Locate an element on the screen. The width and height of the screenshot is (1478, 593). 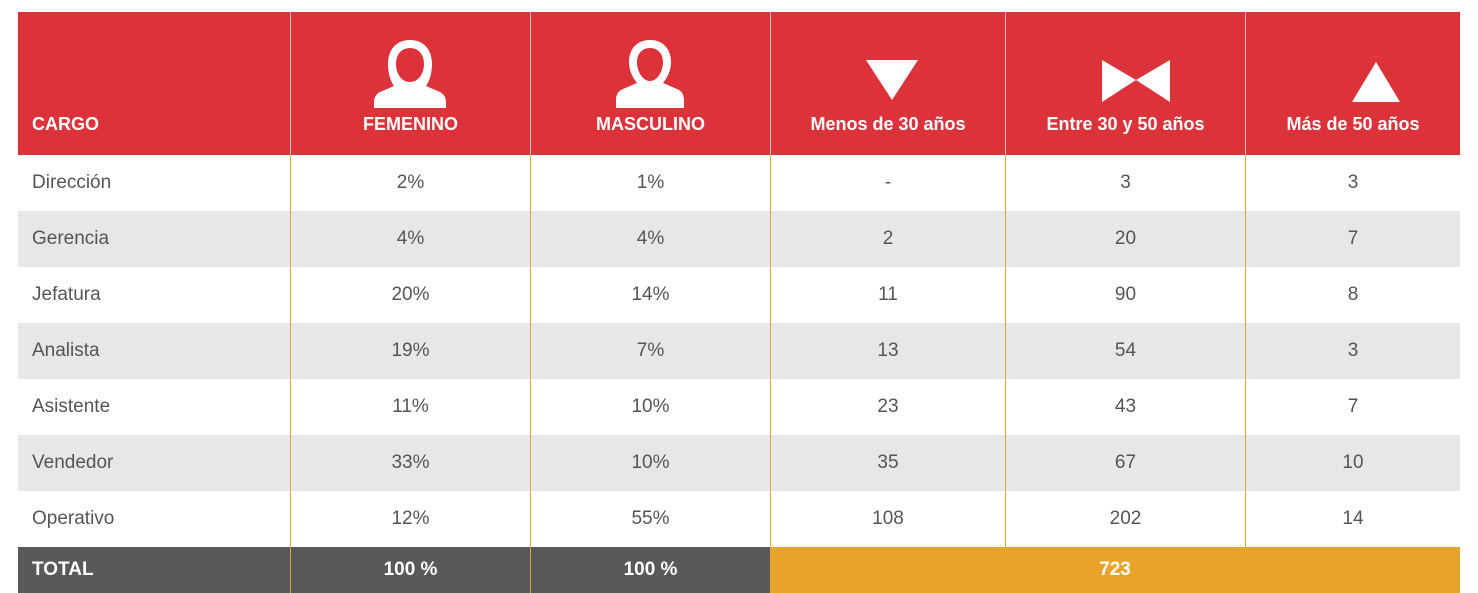
body-cell: Jefatura is located at coordinates (154, 295).